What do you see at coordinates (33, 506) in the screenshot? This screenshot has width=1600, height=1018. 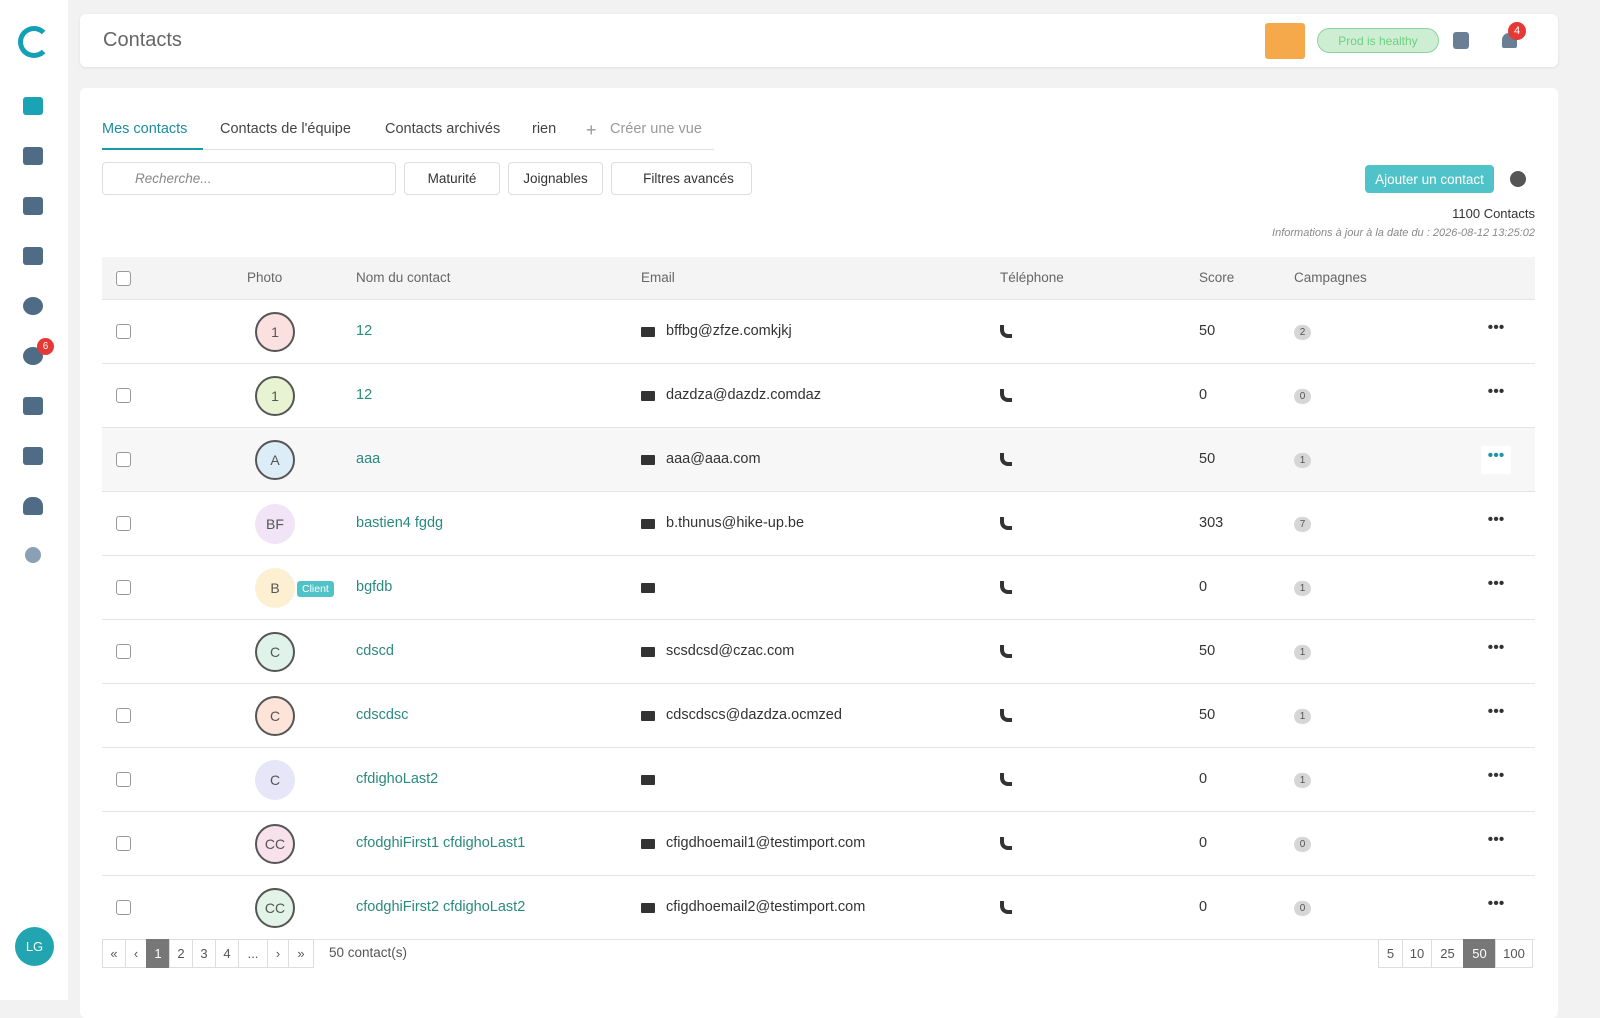 I see `nav-dashboard` at bounding box center [33, 506].